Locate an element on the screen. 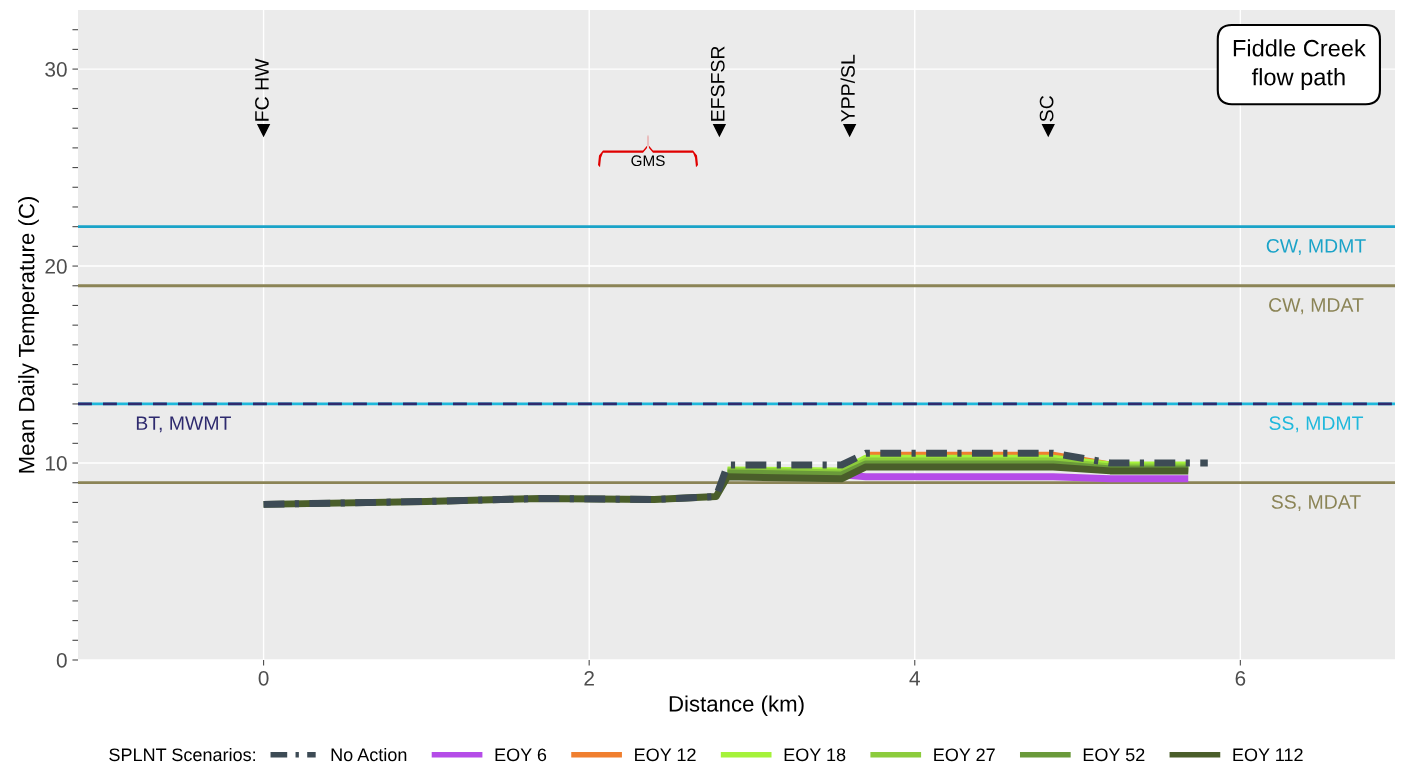 This screenshot has height=781, width=1412. legend-label: EOY 52 is located at coordinates (1114, 755).